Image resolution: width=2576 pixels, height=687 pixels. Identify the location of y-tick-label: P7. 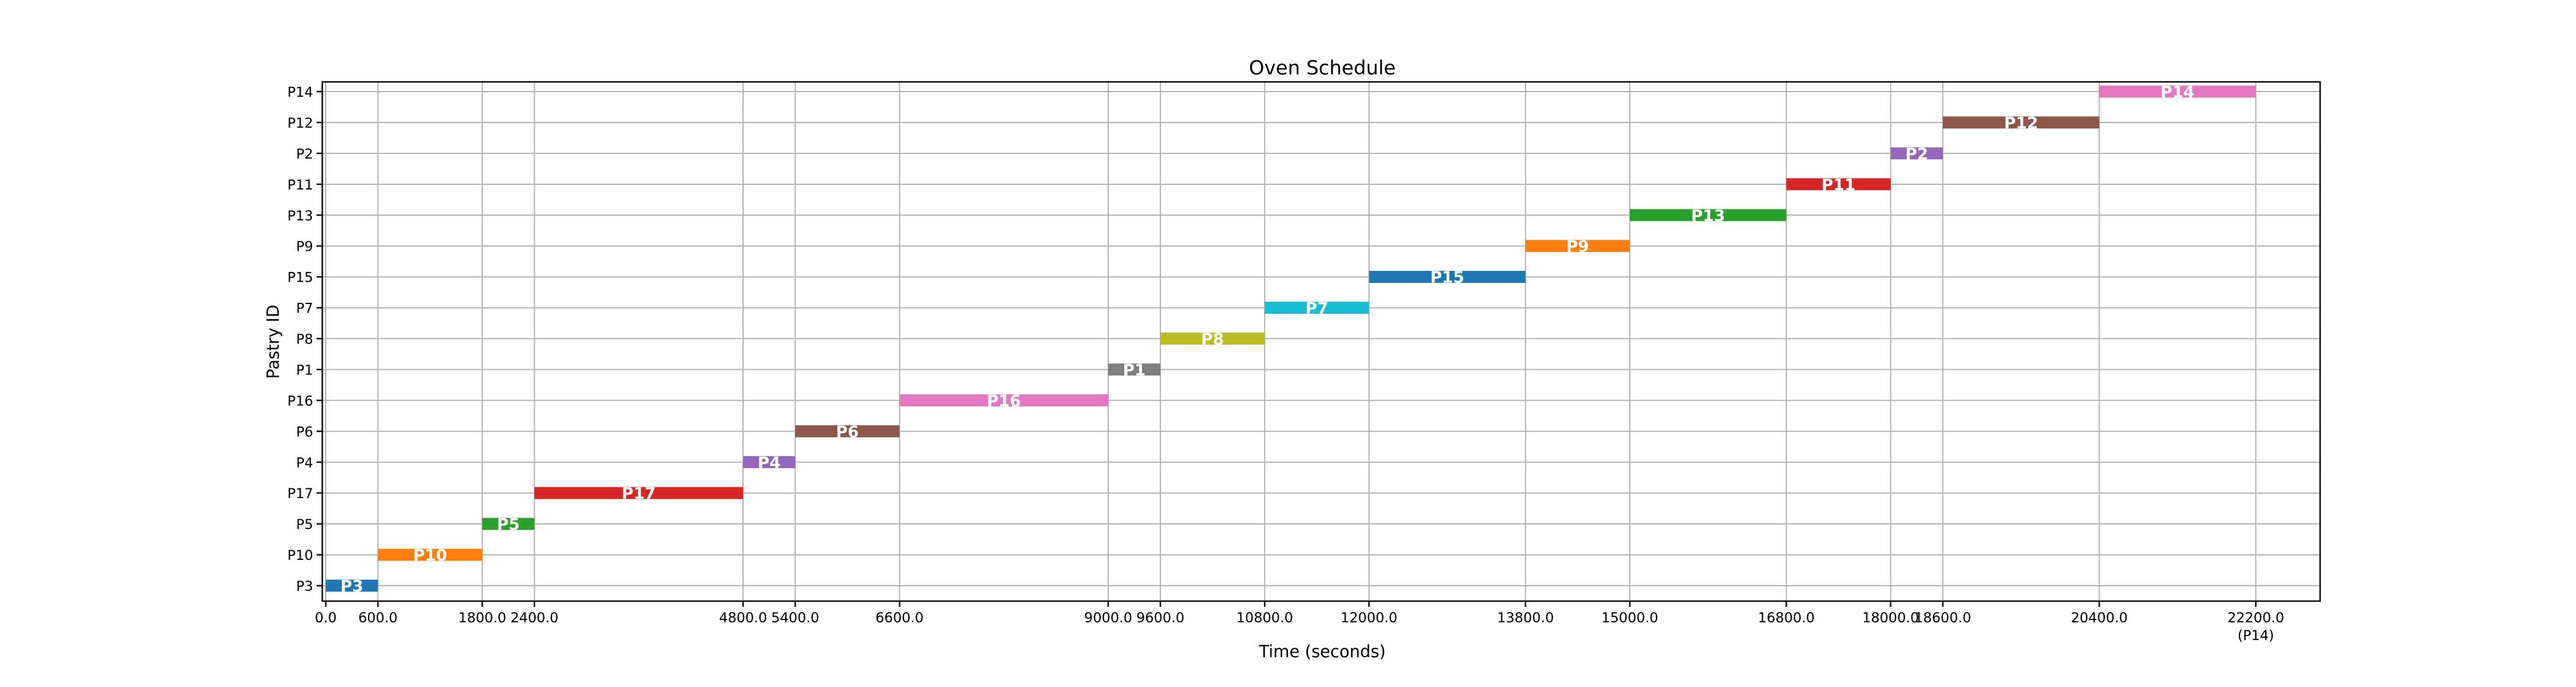
(304, 309).